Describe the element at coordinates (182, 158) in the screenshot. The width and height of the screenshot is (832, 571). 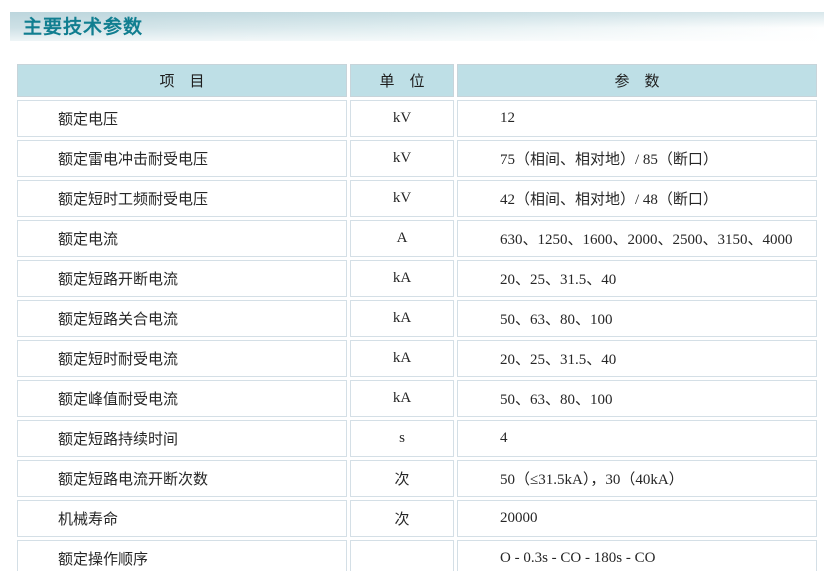
I see `item-cell: 额定雷电冲击耐受电压` at that location.